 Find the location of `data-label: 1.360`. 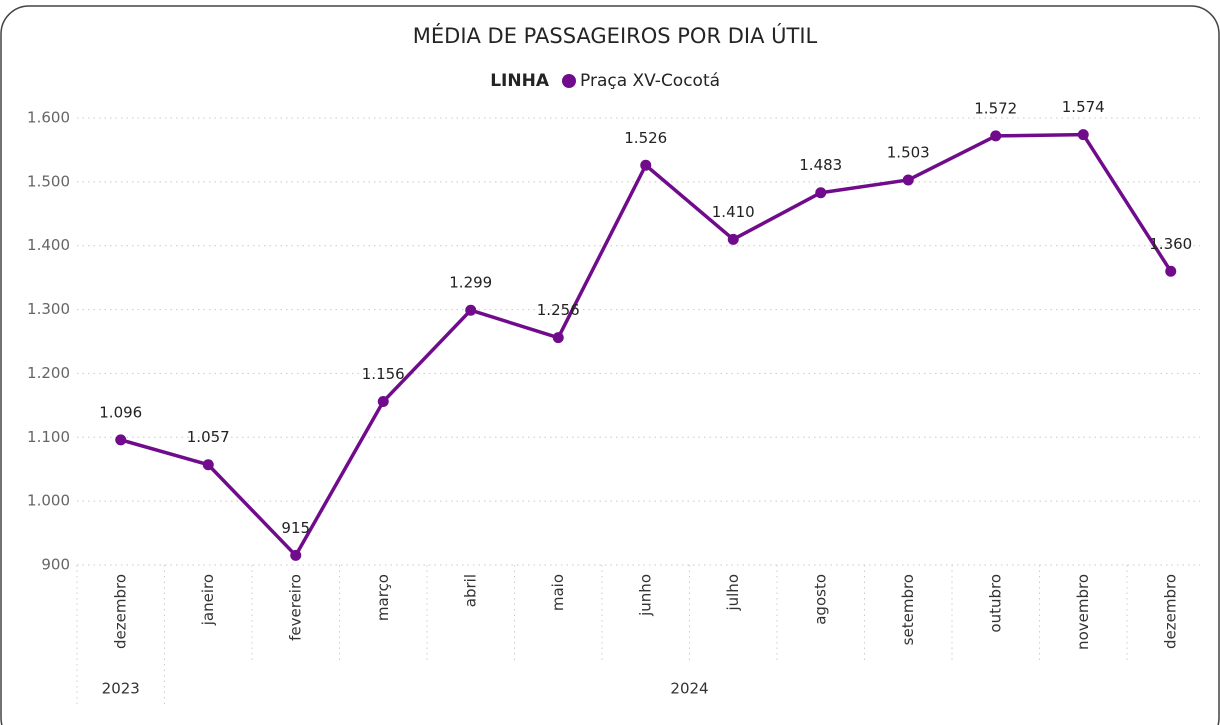

data-label: 1.360 is located at coordinates (1170, 244).